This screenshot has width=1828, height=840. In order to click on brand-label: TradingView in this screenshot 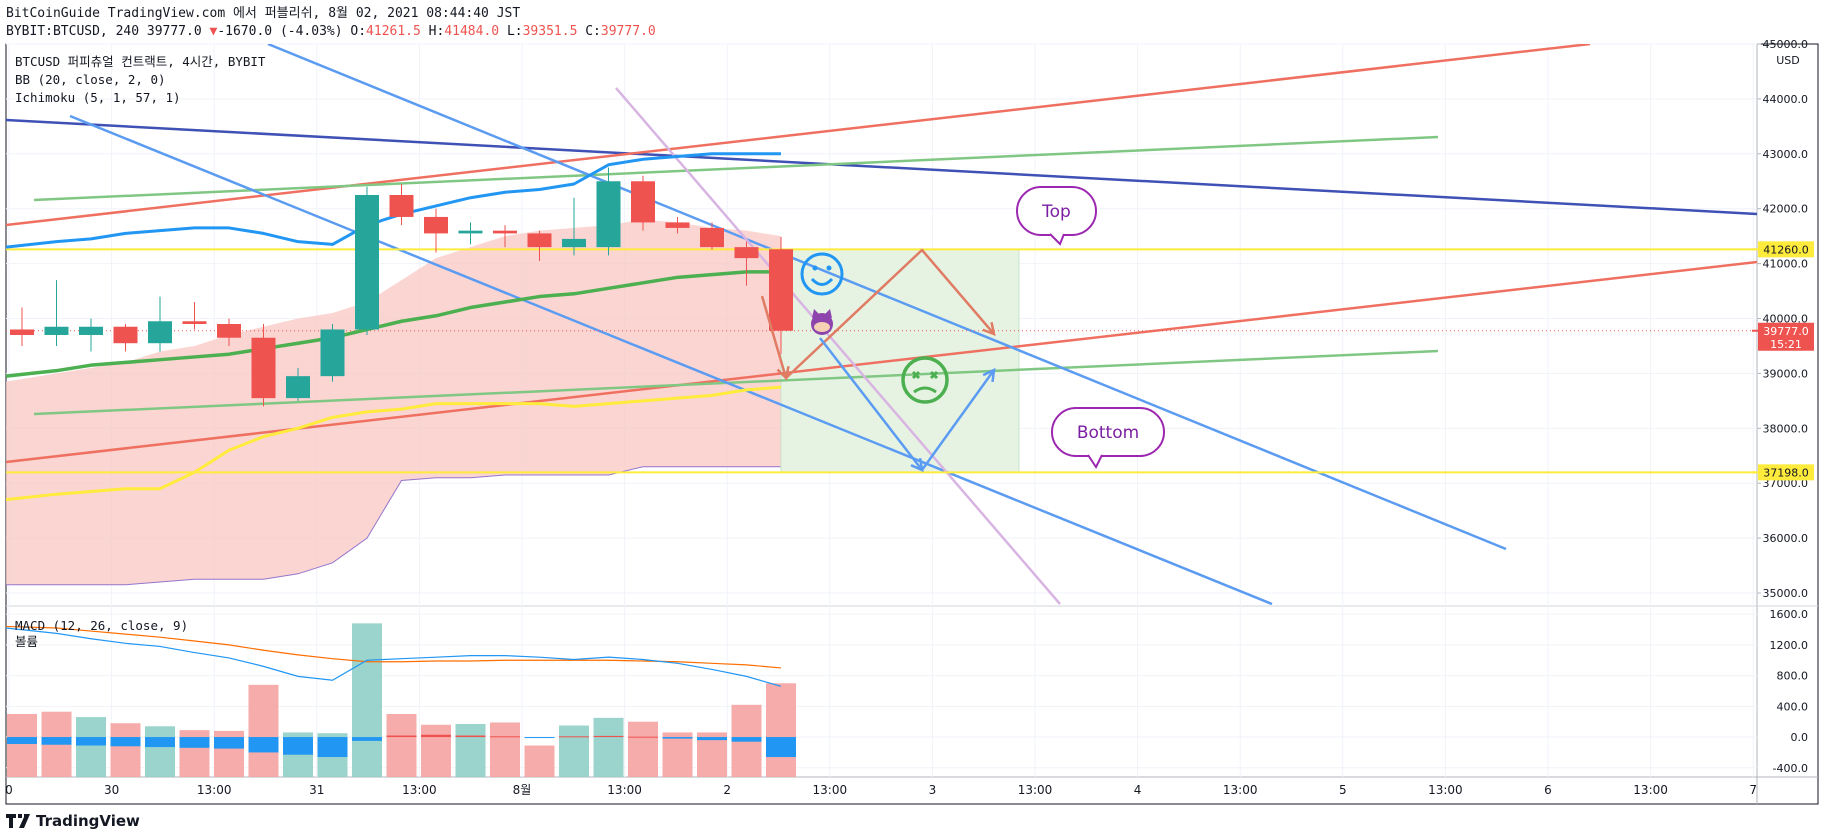, I will do `click(88, 821)`.